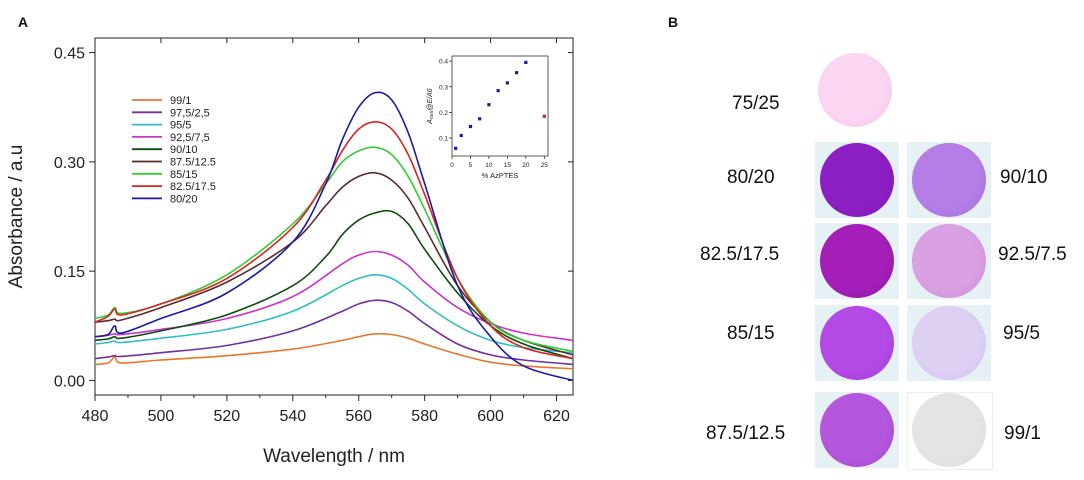 The height and width of the screenshot is (480, 1084). I want to click on inset-x-tick-label: 20, so click(526, 165).